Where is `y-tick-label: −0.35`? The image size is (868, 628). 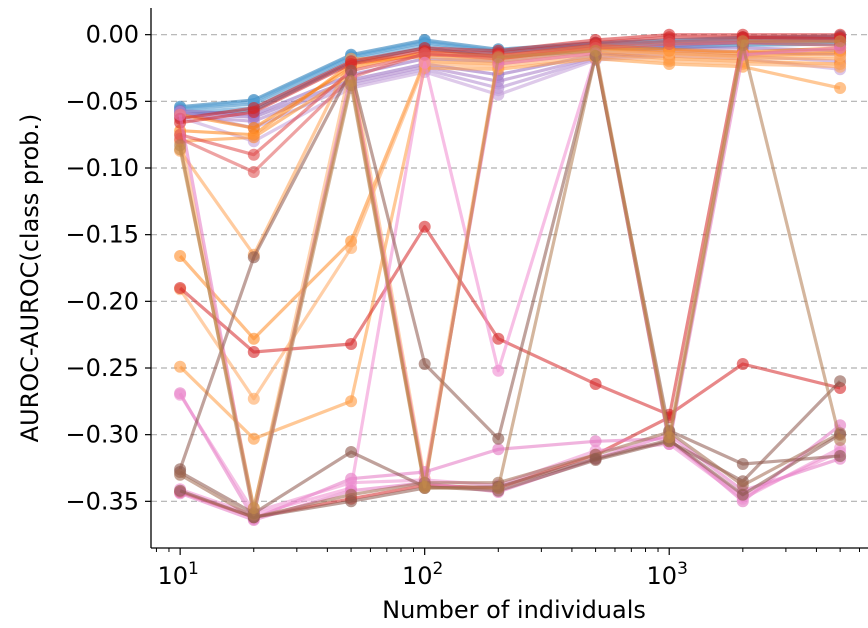
y-tick-label: −0.35 is located at coordinates (102, 501).